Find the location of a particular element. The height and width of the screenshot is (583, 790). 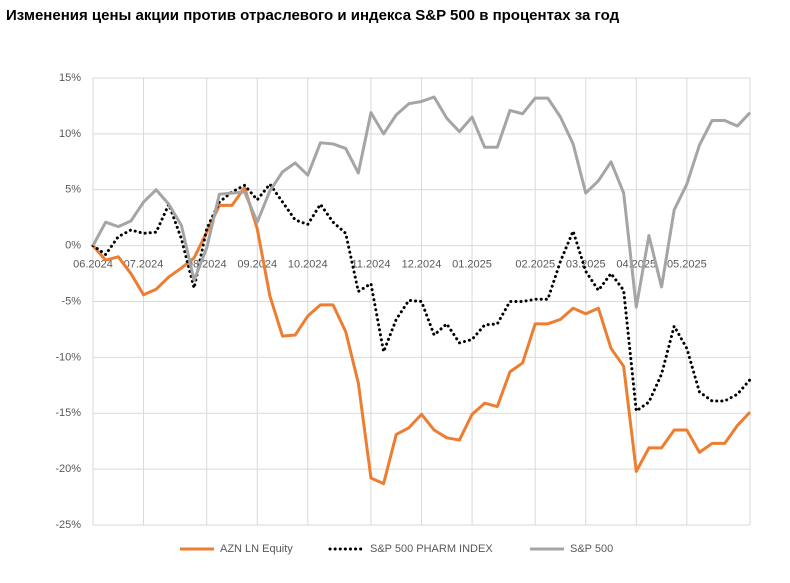

x-tick-label: 11.2024 is located at coordinates (370, 265).